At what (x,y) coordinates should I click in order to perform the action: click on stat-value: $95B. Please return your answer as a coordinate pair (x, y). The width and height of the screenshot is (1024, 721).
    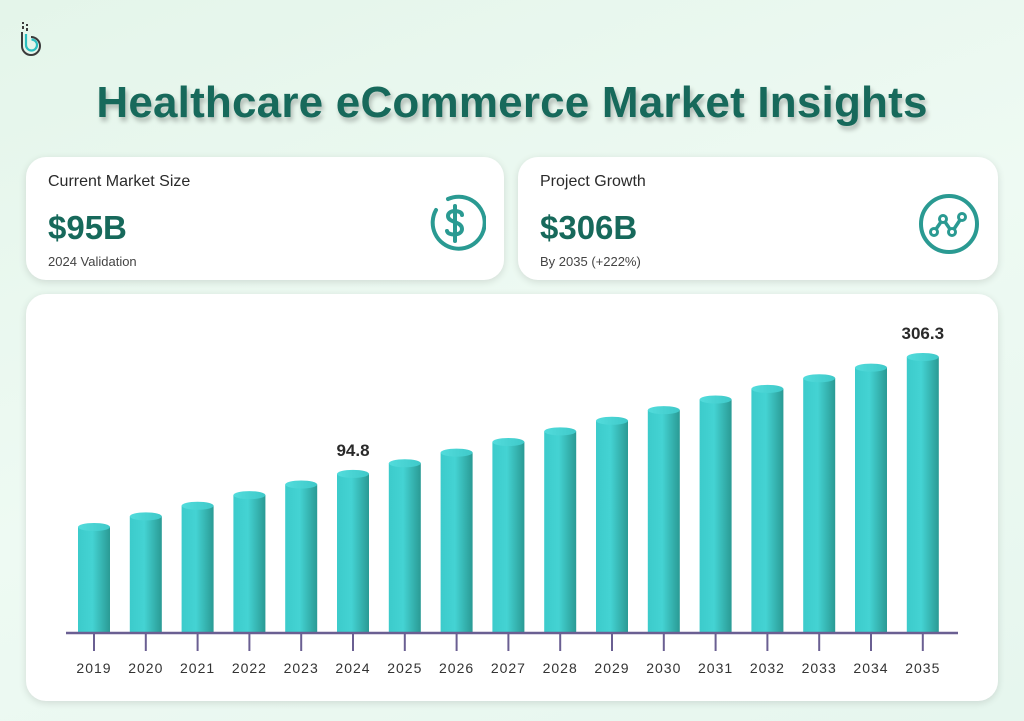
    Looking at the image, I should click on (87, 227).